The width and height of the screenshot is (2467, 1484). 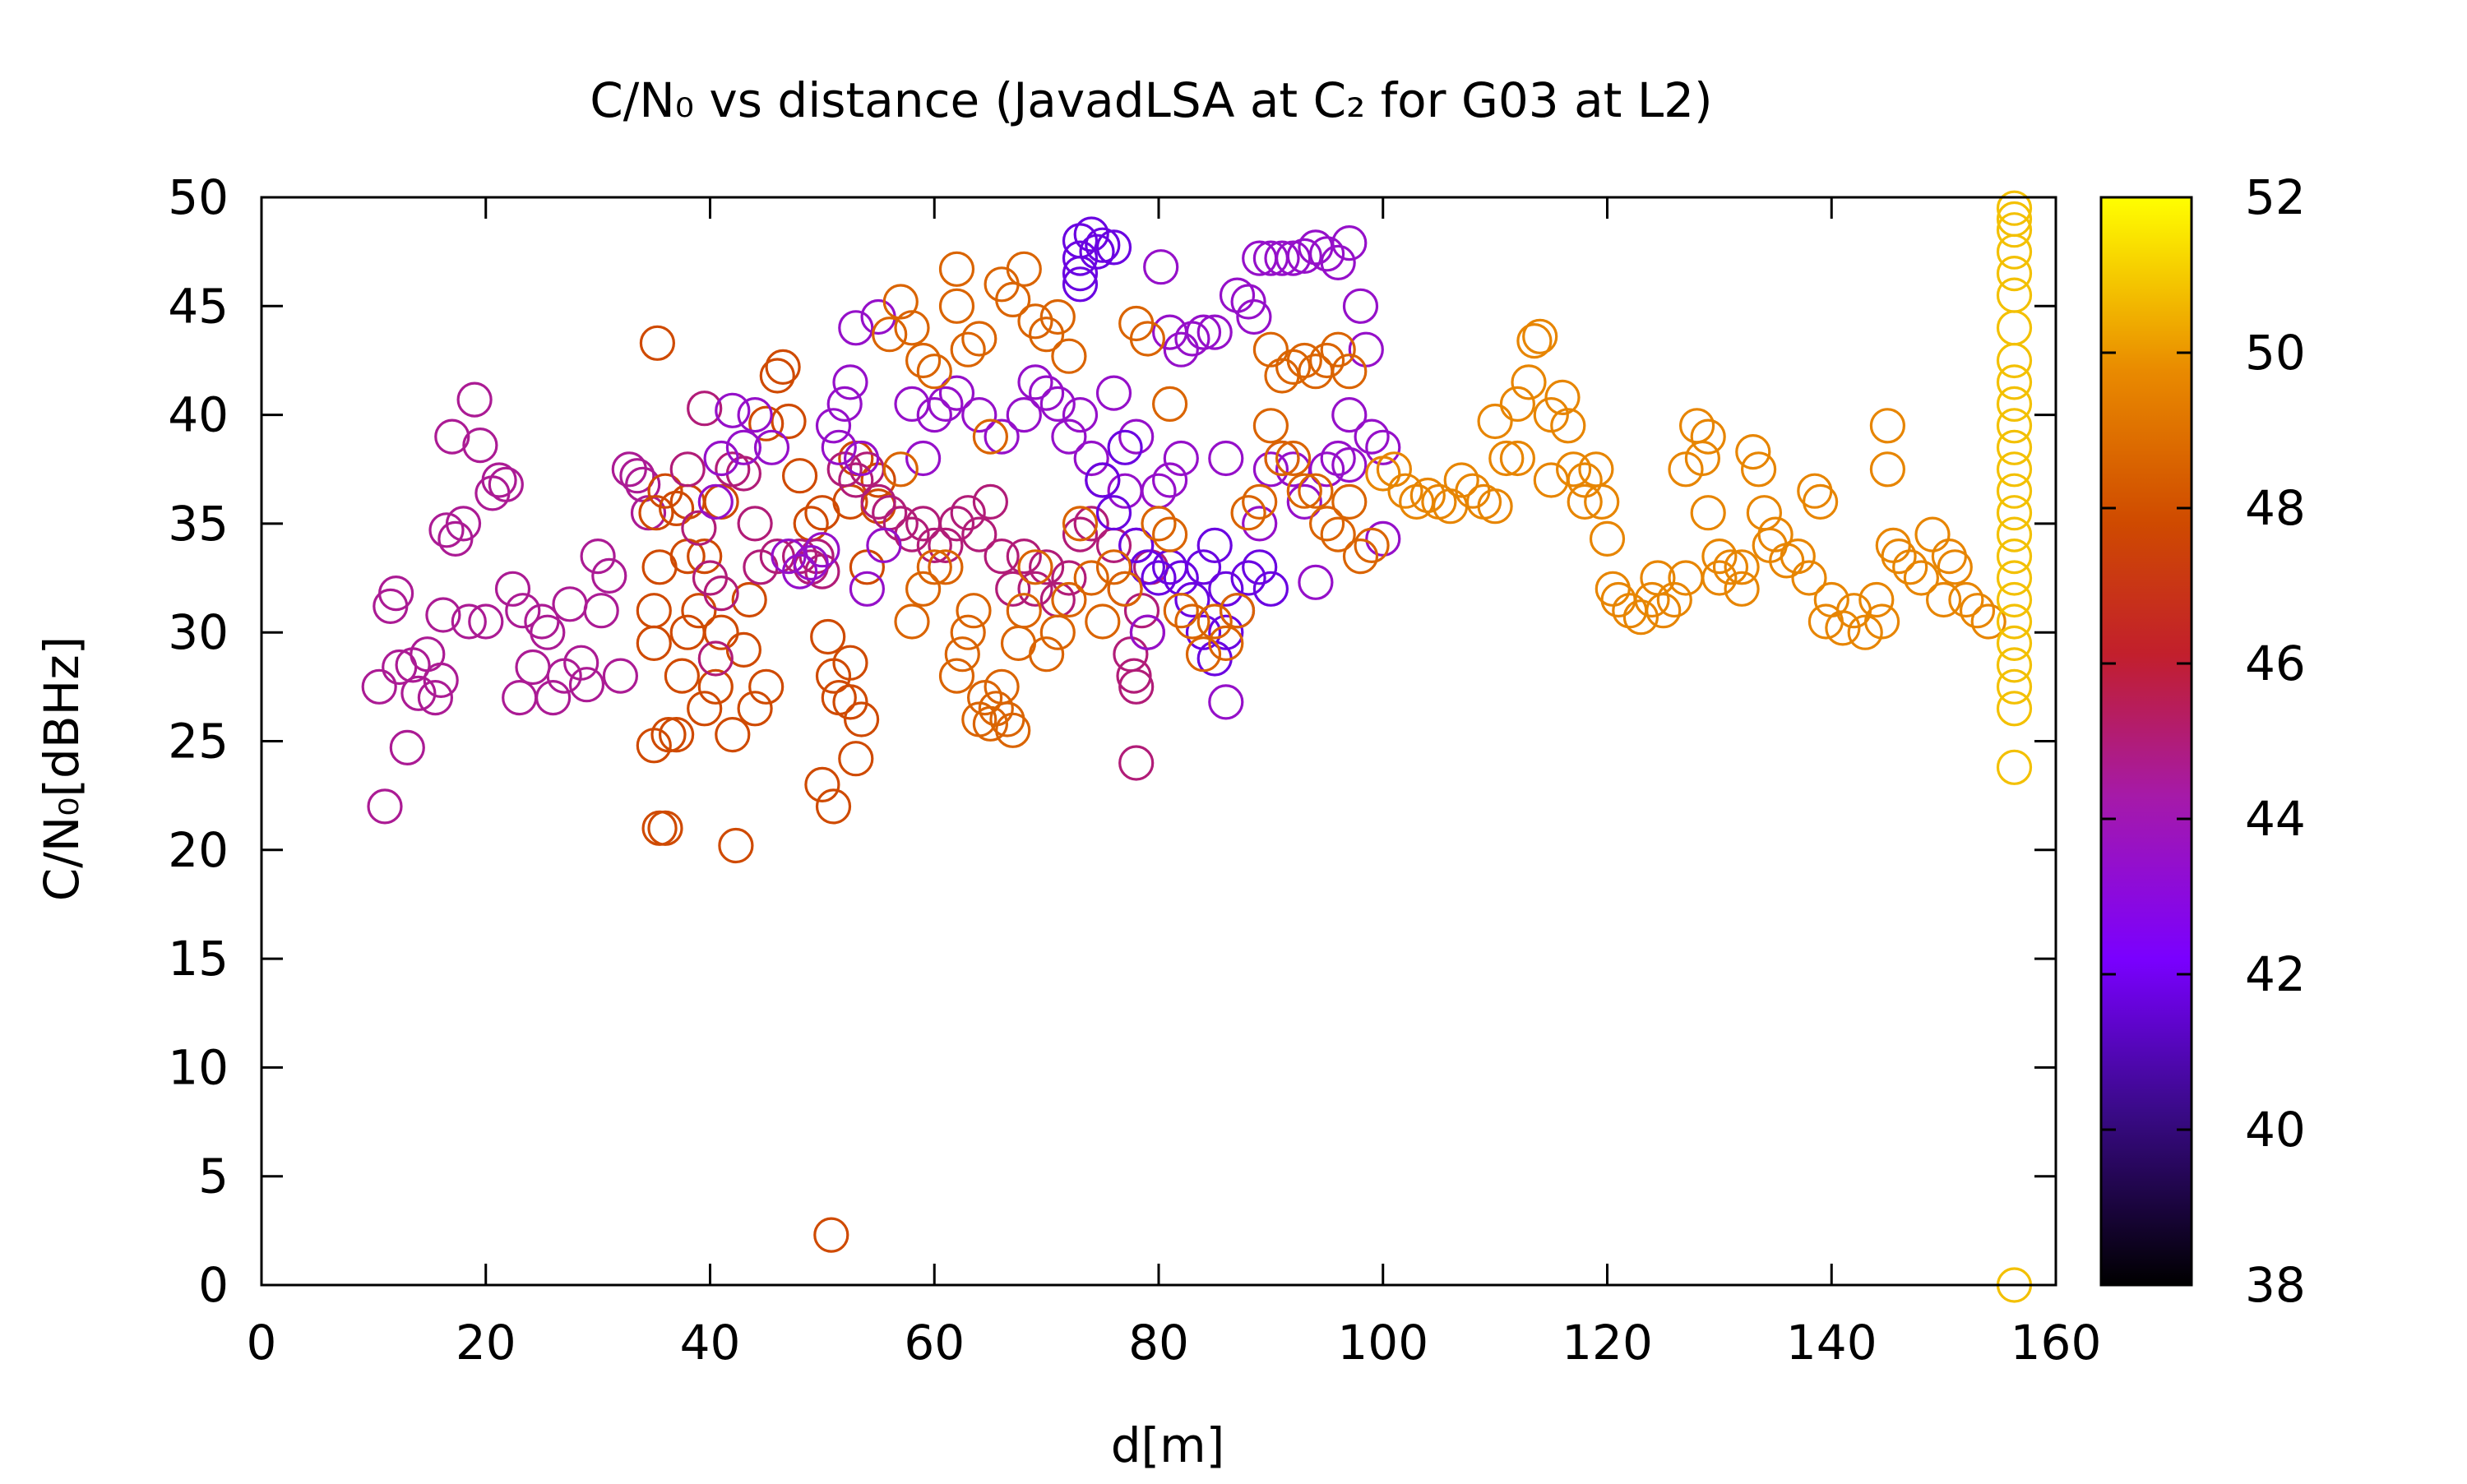 I want to click on colorbar-tick-label: 44, so click(x=2275, y=819).